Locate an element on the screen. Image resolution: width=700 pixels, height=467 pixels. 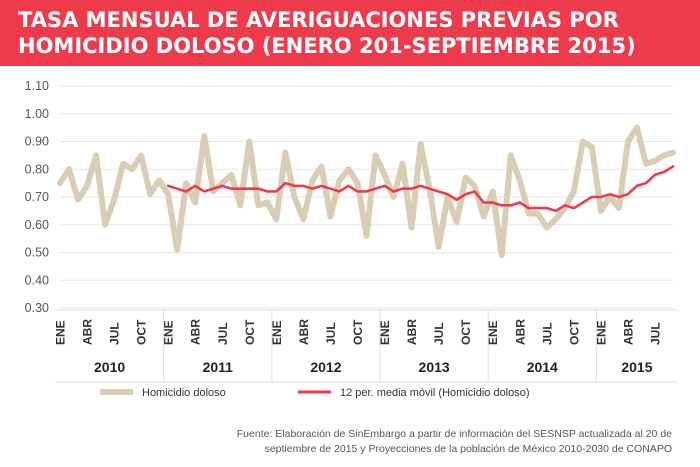
y-tick-label: 0.40 is located at coordinates (37, 280).